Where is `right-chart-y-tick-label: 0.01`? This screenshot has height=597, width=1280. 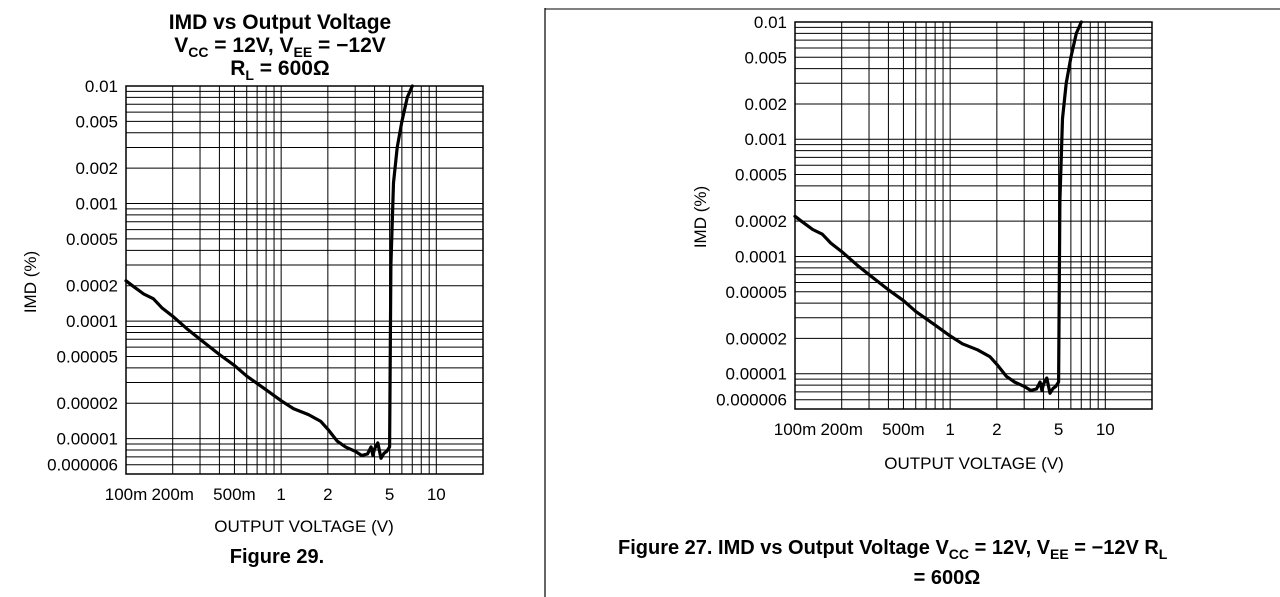 right-chart-y-tick-label: 0.01 is located at coordinates (770, 22).